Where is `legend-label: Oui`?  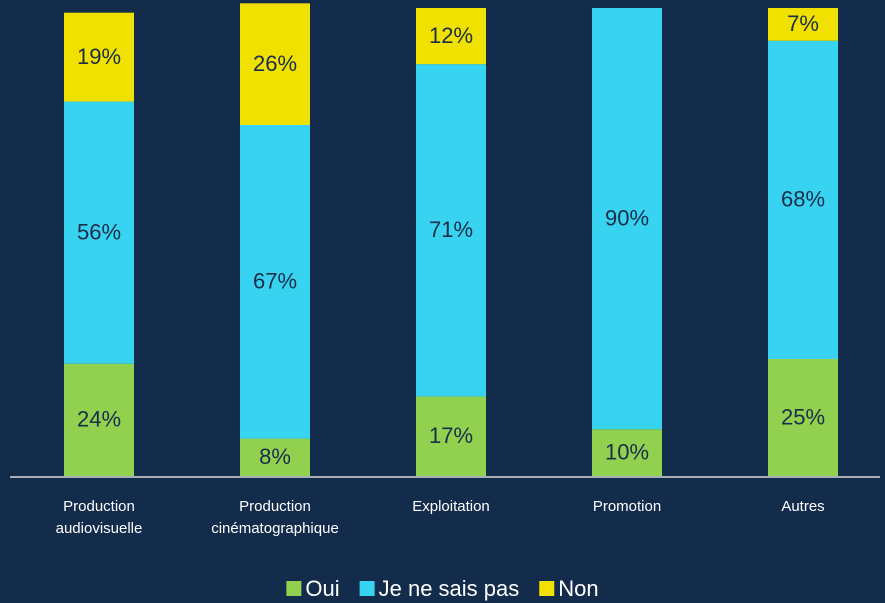
legend-label: Oui is located at coordinates (322, 588).